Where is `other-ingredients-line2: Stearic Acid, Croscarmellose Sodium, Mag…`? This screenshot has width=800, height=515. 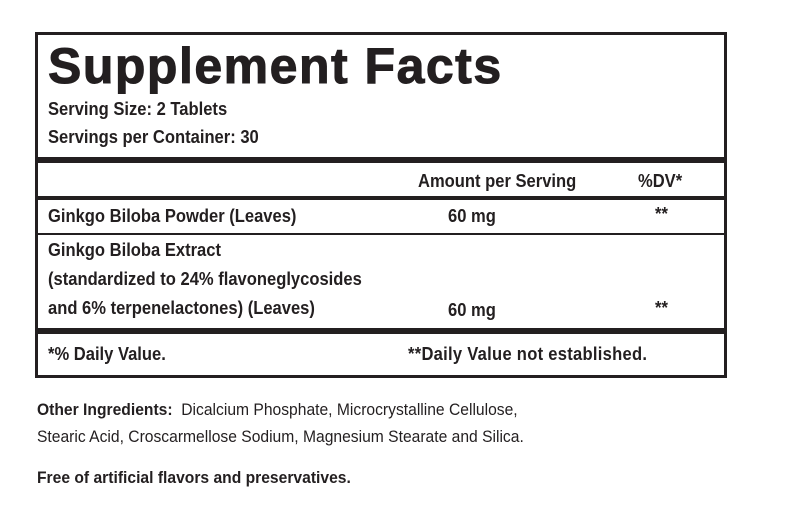 other-ingredients-line2: Stearic Acid, Croscarmellose Sodium, Mag… is located at coordinates (280, 436).